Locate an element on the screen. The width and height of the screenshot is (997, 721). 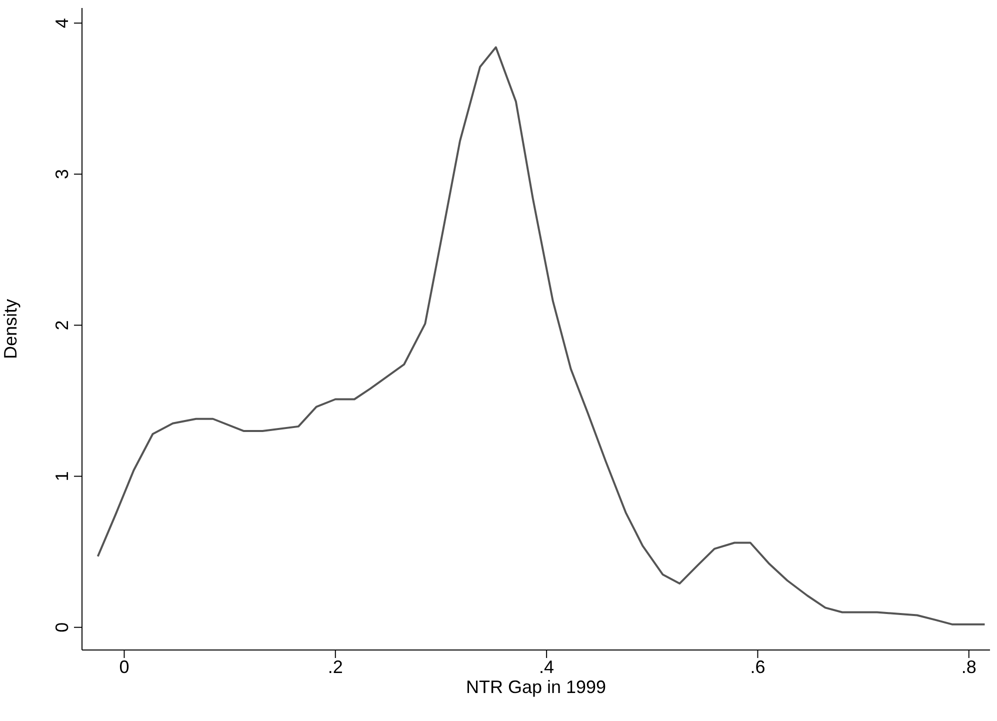
x-tick-label: .2 is located at coordinates (335, 666).